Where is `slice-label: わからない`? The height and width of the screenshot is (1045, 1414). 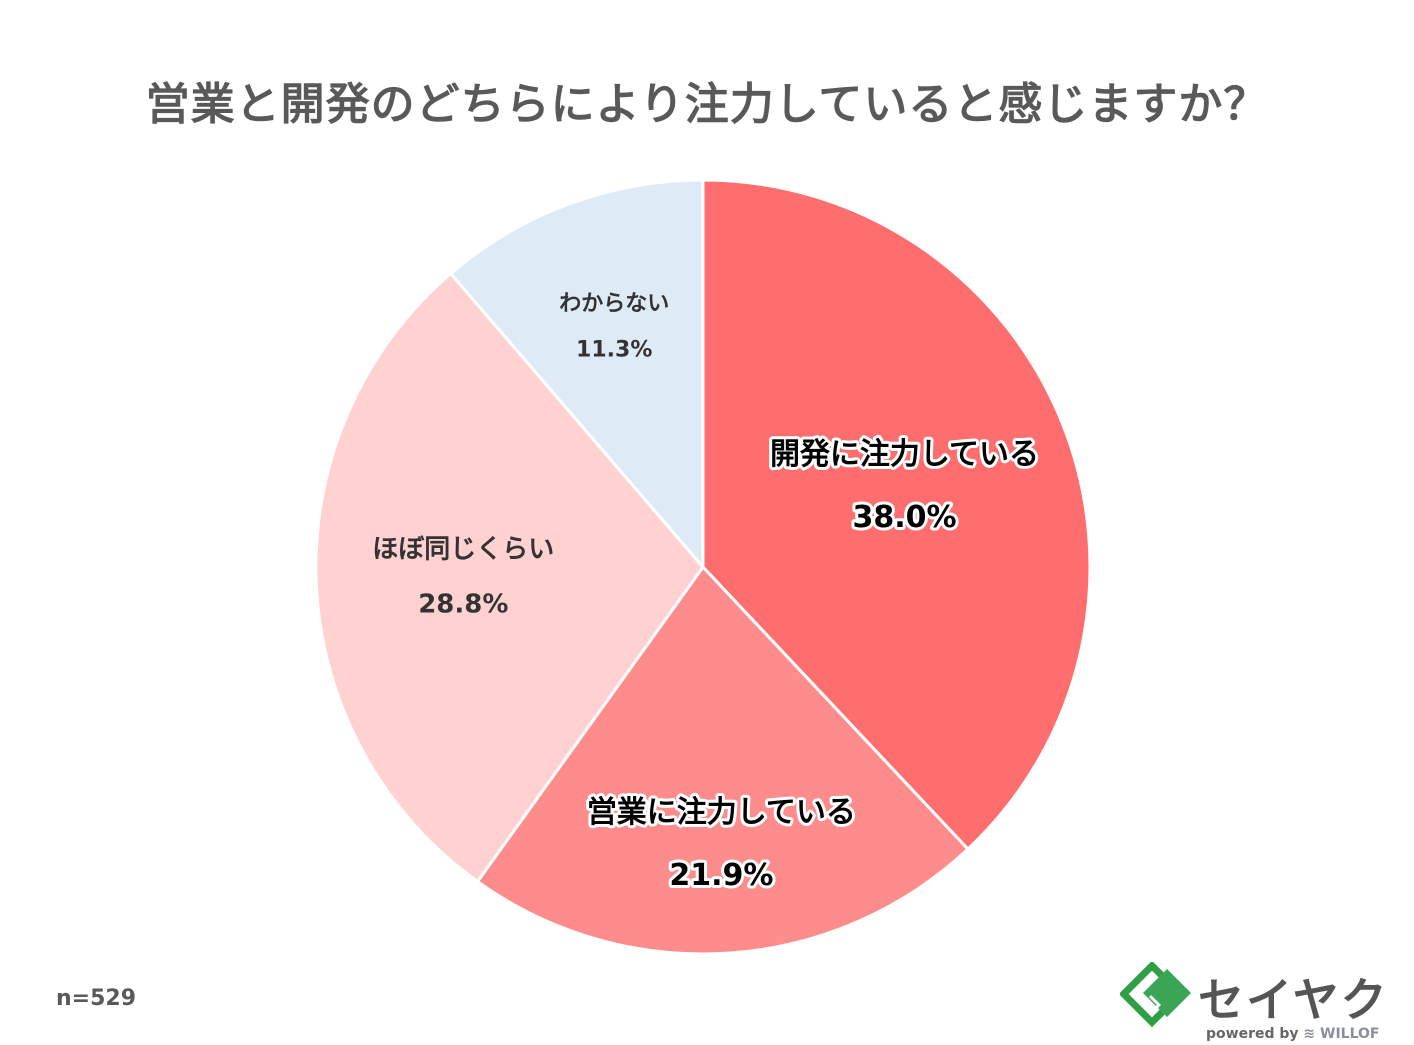
slice-label: わからない is located at coordinates (614, 303).